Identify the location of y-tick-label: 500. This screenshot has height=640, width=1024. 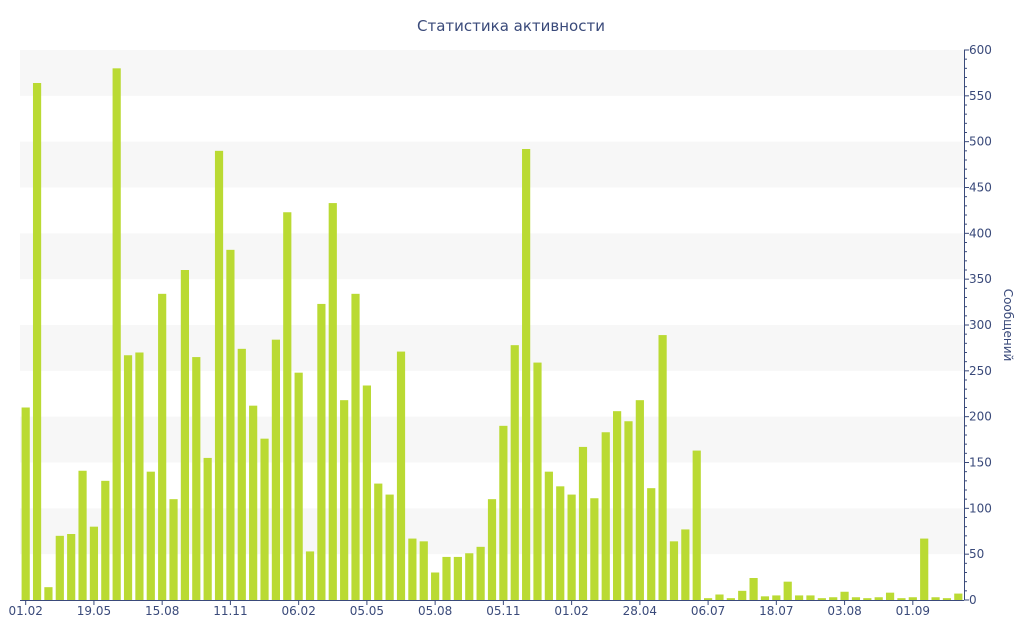
(980, 142).